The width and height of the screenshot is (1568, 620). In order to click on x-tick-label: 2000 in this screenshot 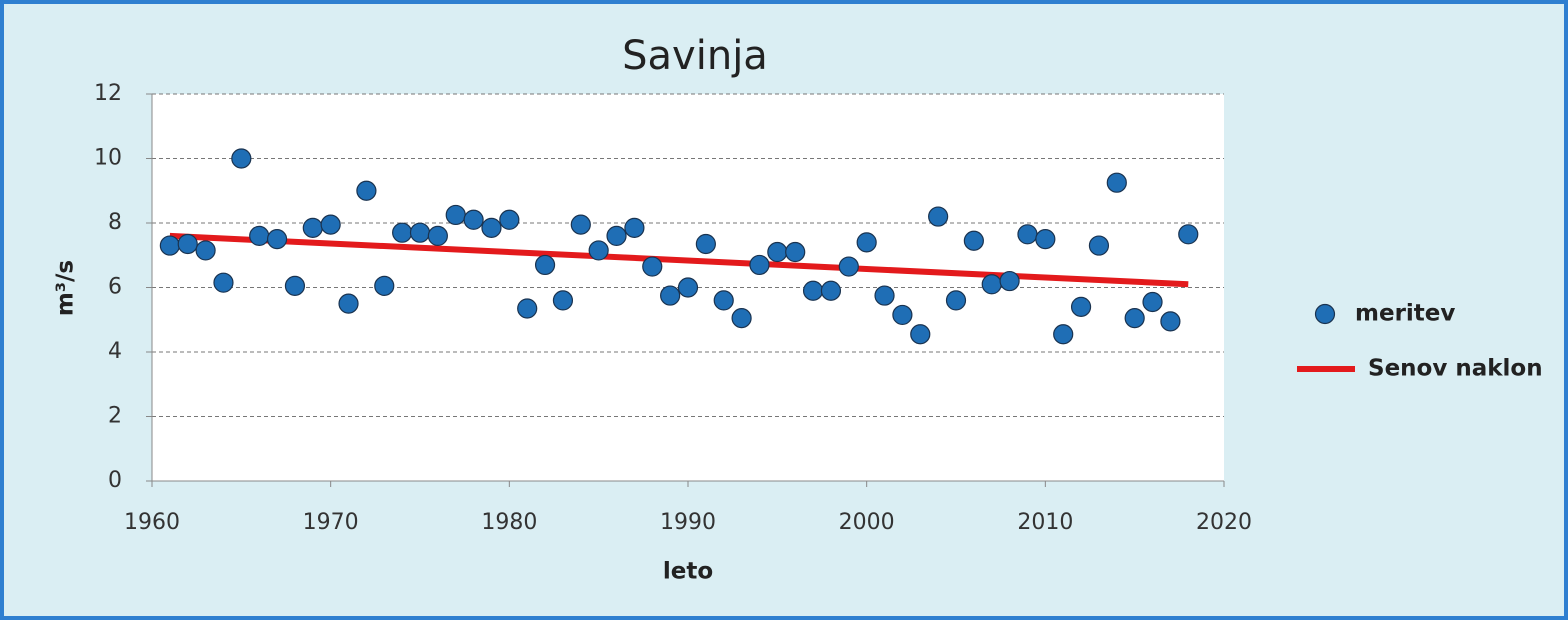, I will do `click(867, 522)`.